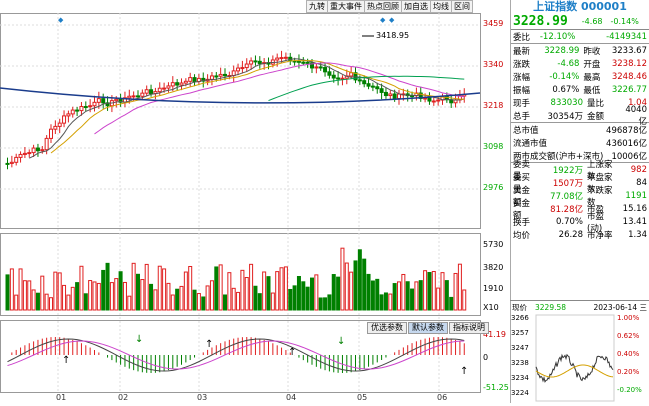 This screenshot has width=649, height=406. Describe the element at coordinates (346, 6) in the screenshot. I see `toolbar-button-events: 重大事件` at that location.